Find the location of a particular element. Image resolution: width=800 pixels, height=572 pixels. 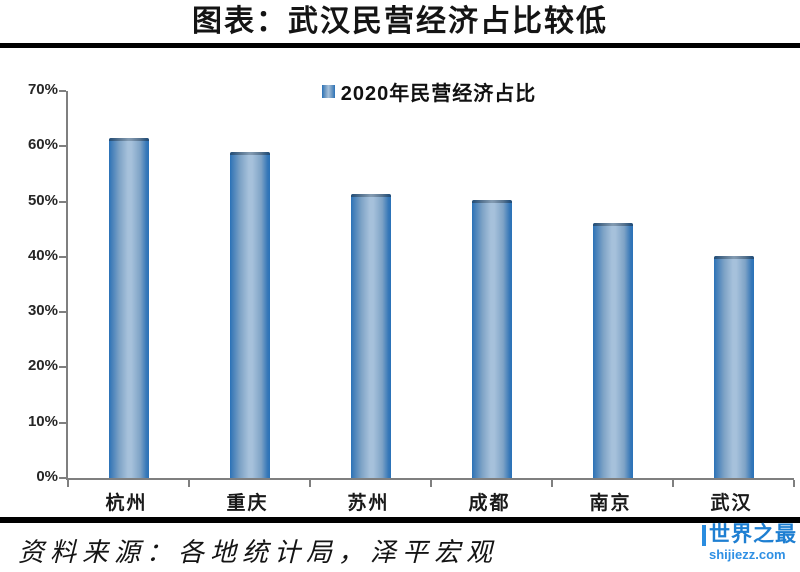

bar-成都 is located at coordinates (491, 339).